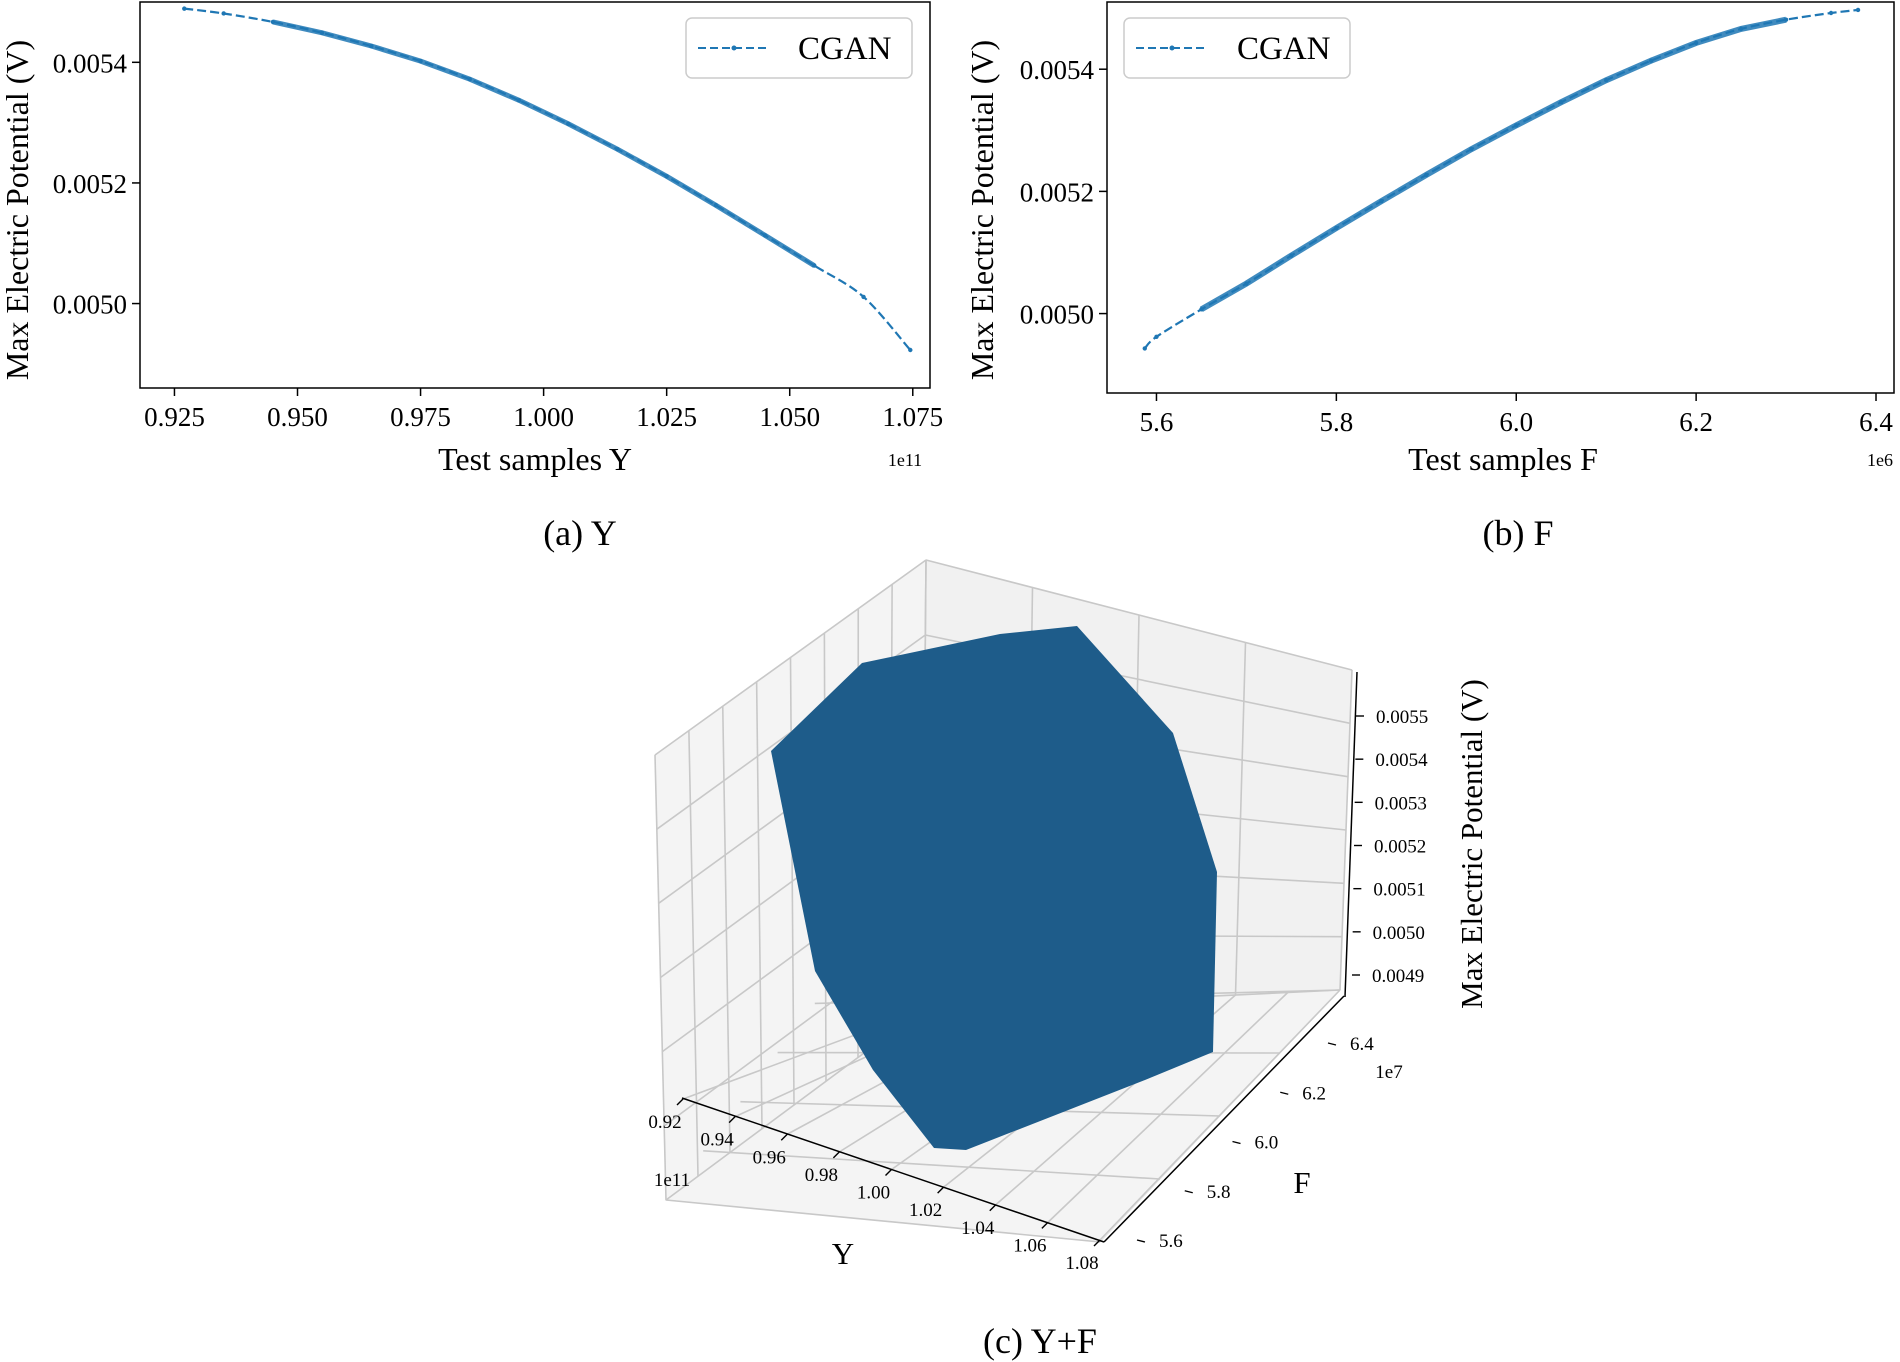 This screenshot has width=1900, height=1362. Describe the element at coordinates (978, 1228) in the screenshot. I see `panel-c-y-tick-label: 1.04` at that location.